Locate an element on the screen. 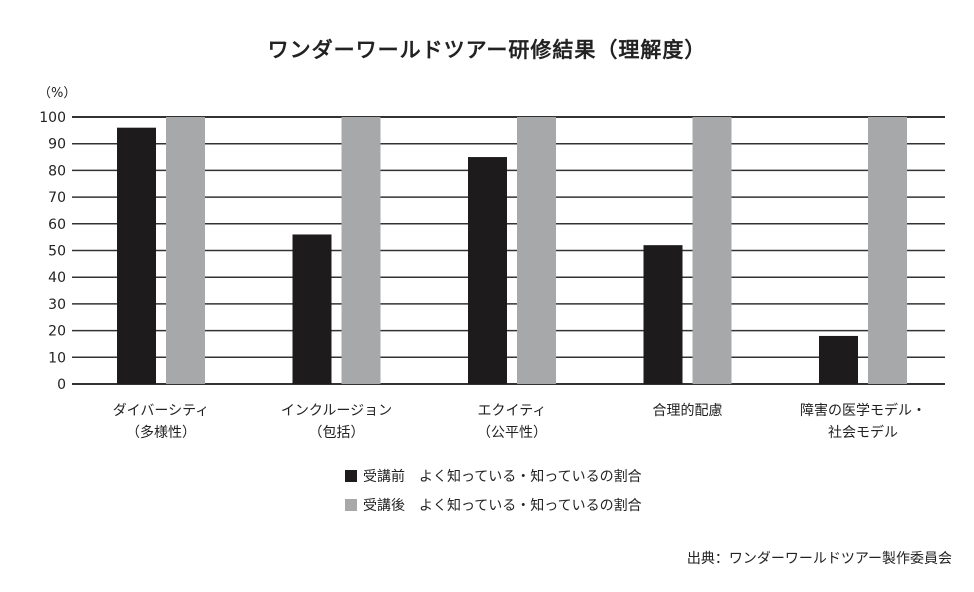 The height and width of the screenshot is (592, 974). y-tick-label: 60 is located at coordinates (57, 225).